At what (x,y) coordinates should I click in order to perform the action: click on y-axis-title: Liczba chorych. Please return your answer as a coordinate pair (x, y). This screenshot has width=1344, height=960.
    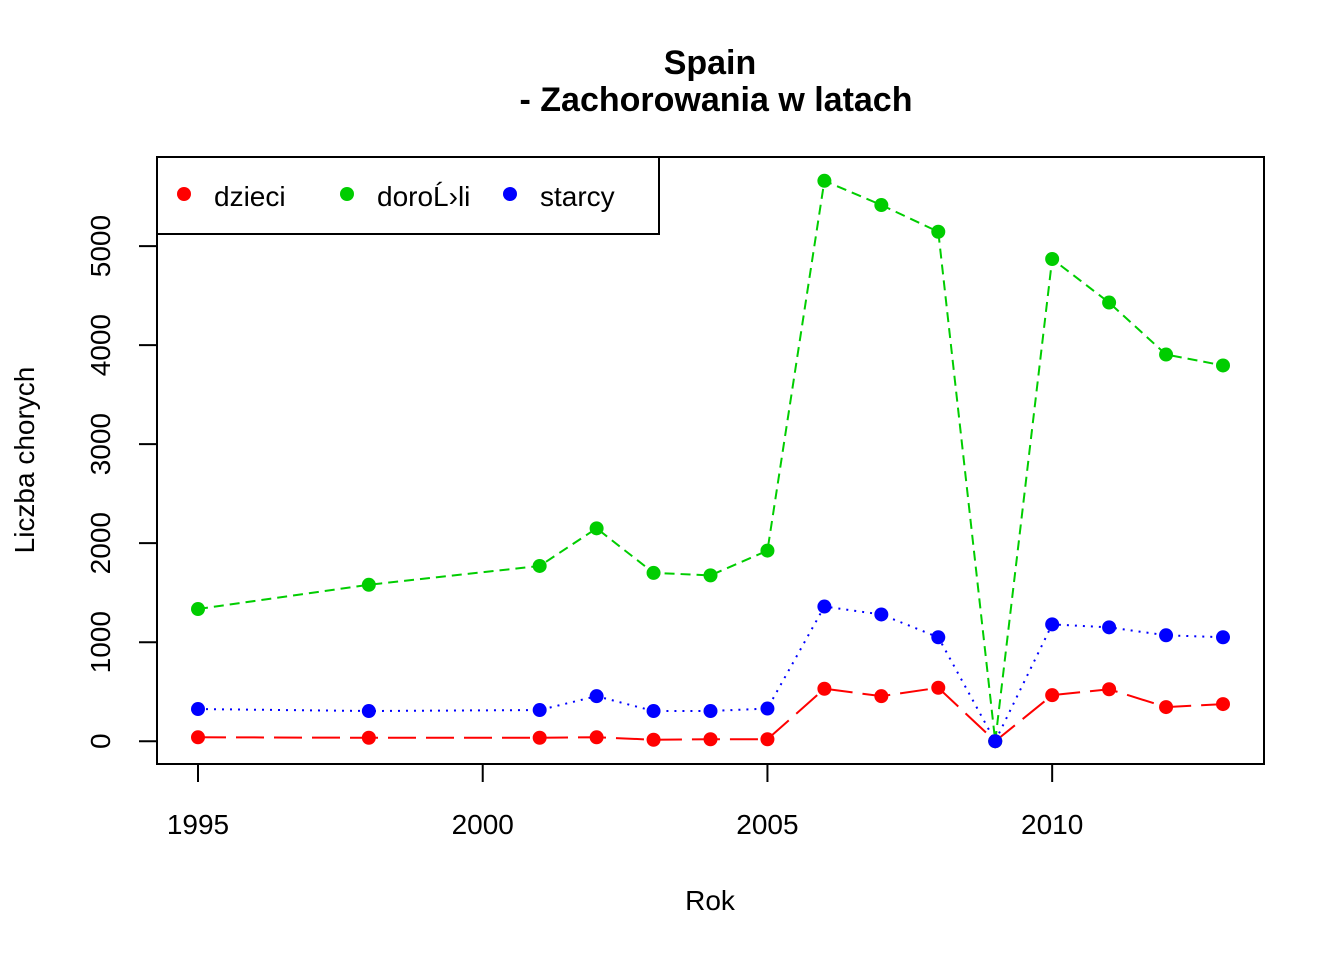
    Looking at the image, I should click on (24, 460).